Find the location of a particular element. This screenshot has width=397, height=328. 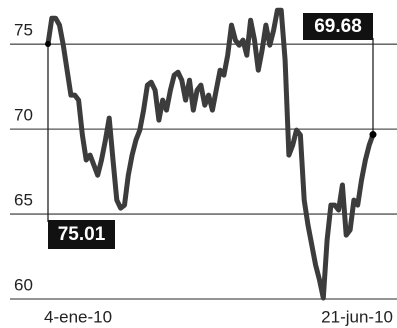

x-tick-label: 4-ene-10 is located at coordinates (78, 316).